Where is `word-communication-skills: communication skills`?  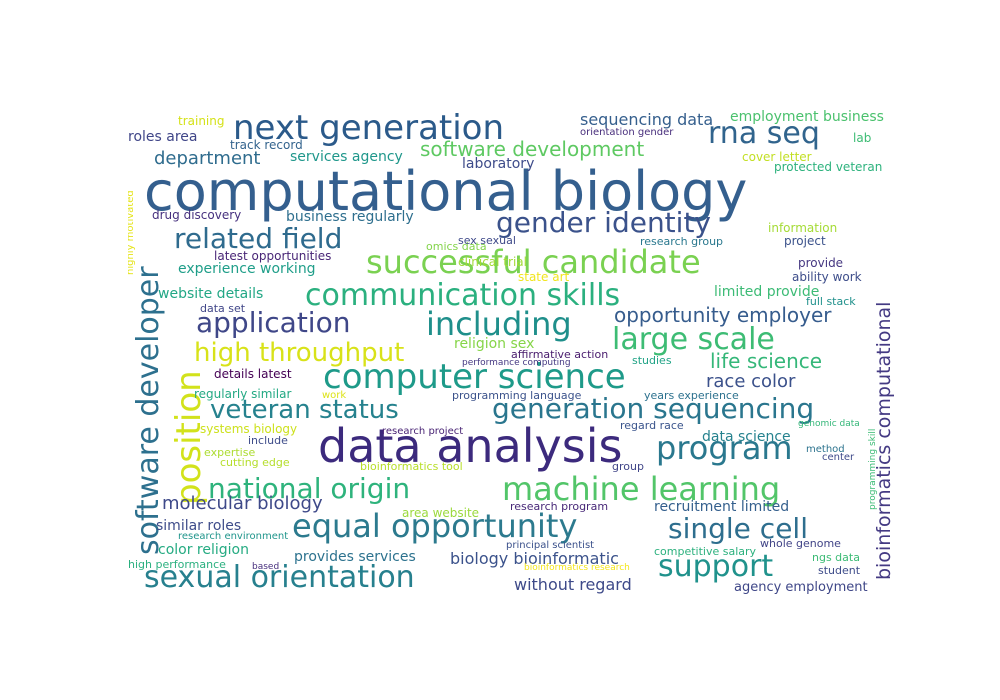
word-communication-skills: communication skills is located at coordinates (463, 295).